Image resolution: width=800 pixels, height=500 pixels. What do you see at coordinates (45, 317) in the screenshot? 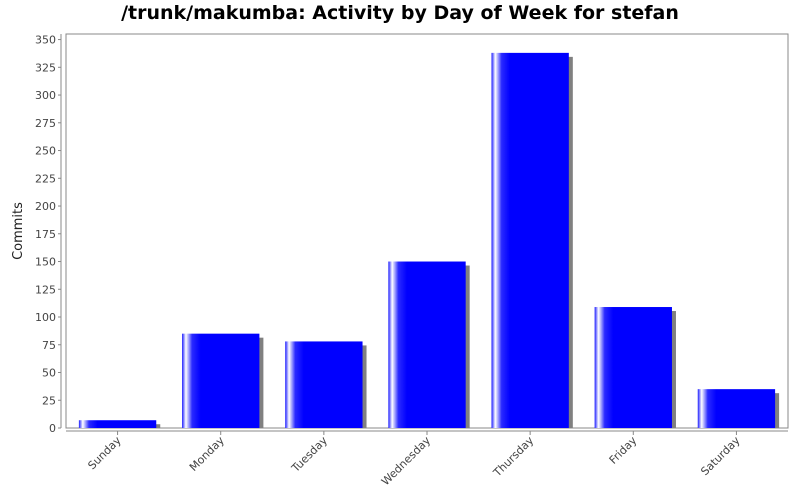
I see `y-tick-label: 100` at bounding box center [45, 317].